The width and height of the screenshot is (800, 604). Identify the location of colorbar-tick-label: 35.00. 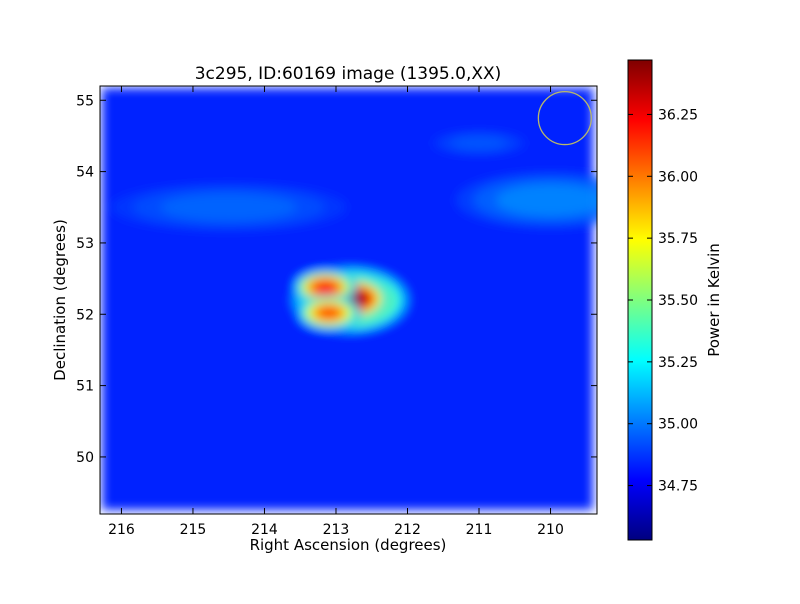
(678, 425).